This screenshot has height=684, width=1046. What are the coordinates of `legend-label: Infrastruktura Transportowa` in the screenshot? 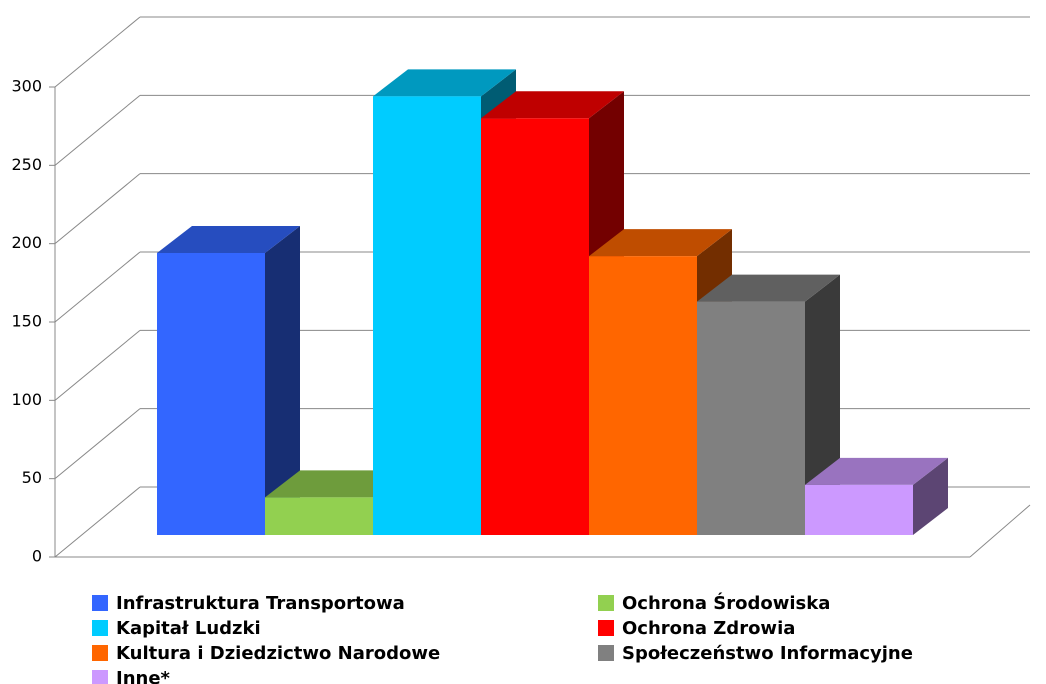 It's located at (260, 603).